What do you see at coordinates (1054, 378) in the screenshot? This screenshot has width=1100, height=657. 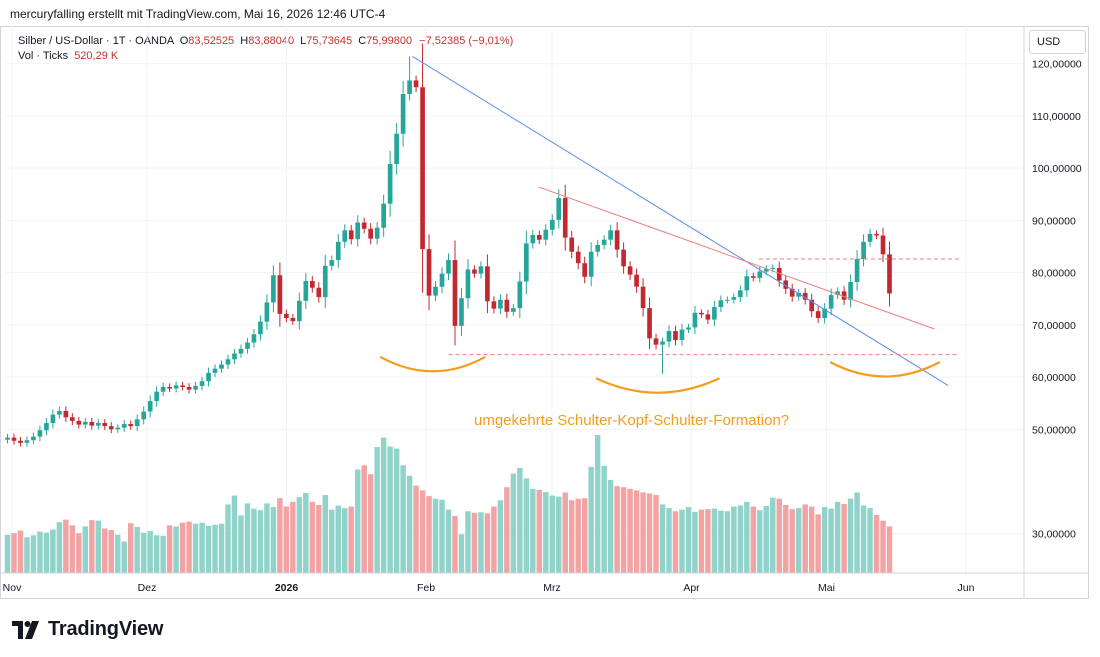 I see `price-tick-label: 60,00000` at bounding box center [1054, 378].